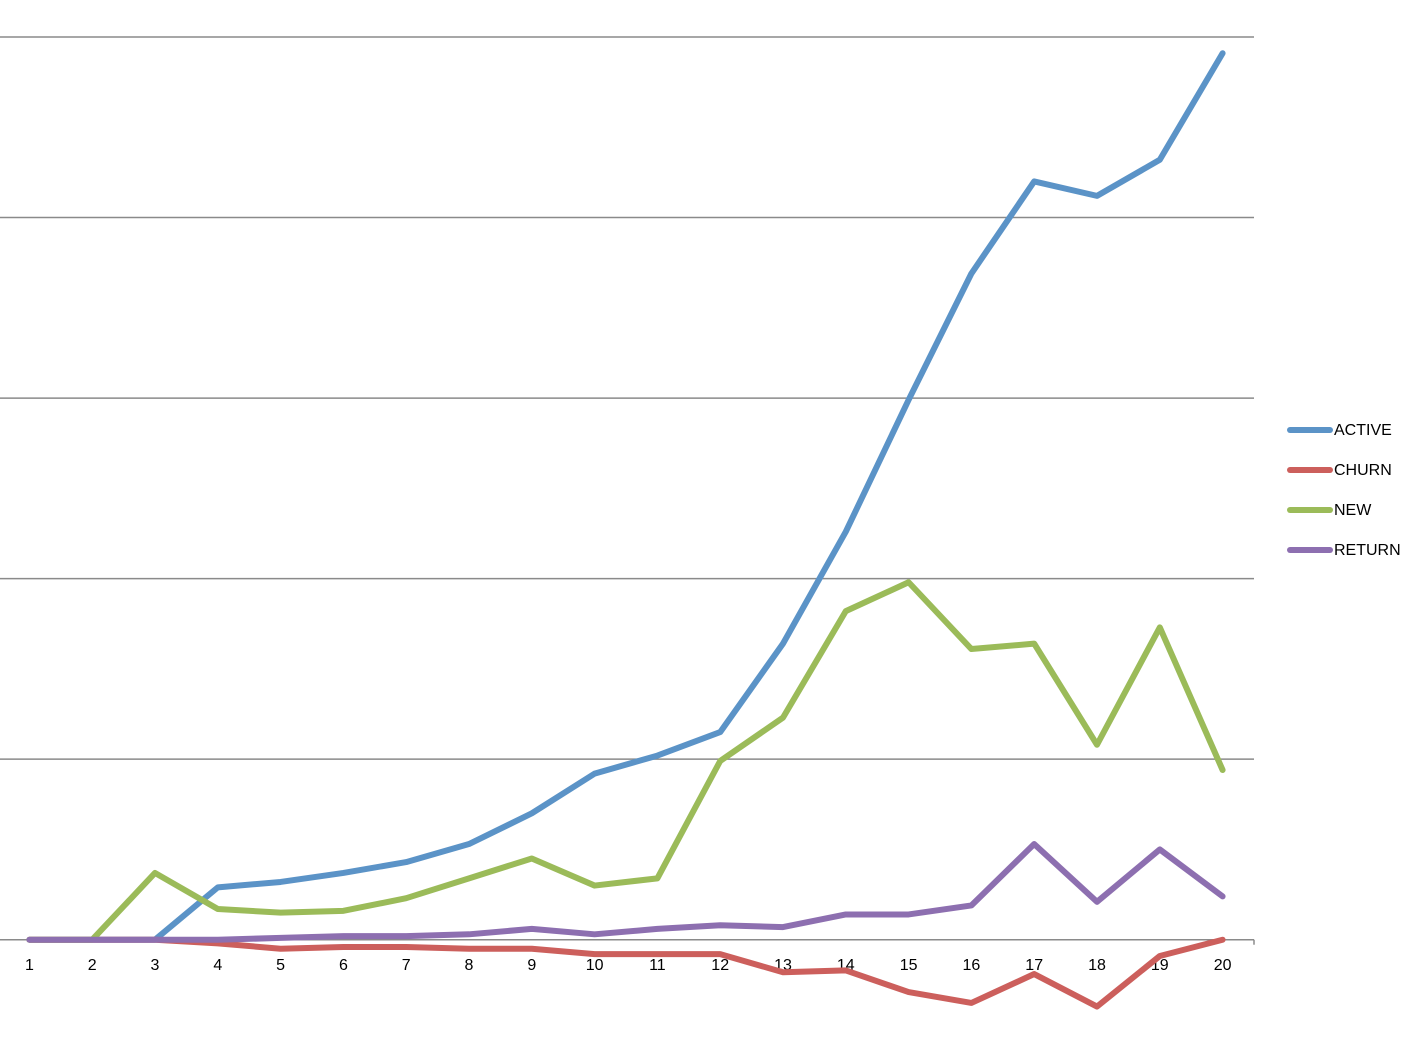 The image size is (1424, 1038). Describe the element at coordinates (1223, 965) in the screenshot. I see `x-tick-label: 20` at that location.